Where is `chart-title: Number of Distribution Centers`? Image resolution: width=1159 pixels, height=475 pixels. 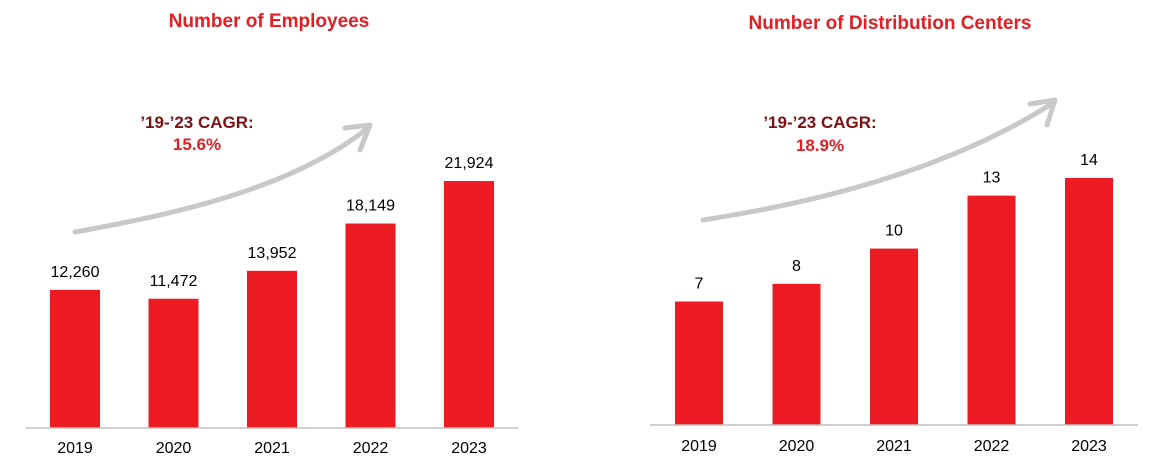 chart-title: Number of Distribution Centers is located at coordinates (890, 23).